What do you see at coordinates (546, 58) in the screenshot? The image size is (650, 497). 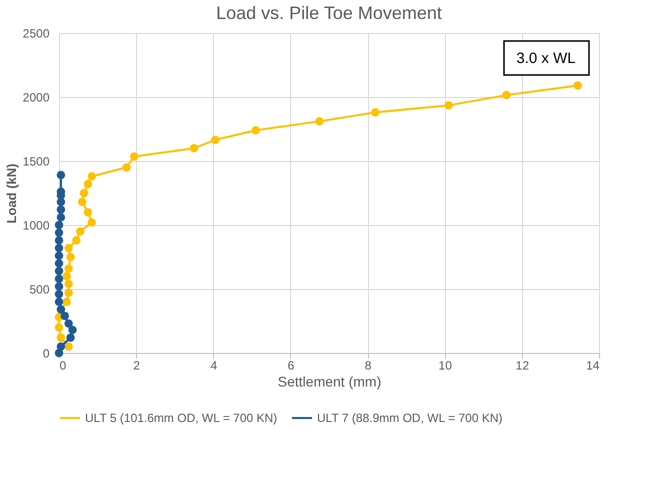 I see `annotation: 3.0 x WL` at bounding box center [546, 58].